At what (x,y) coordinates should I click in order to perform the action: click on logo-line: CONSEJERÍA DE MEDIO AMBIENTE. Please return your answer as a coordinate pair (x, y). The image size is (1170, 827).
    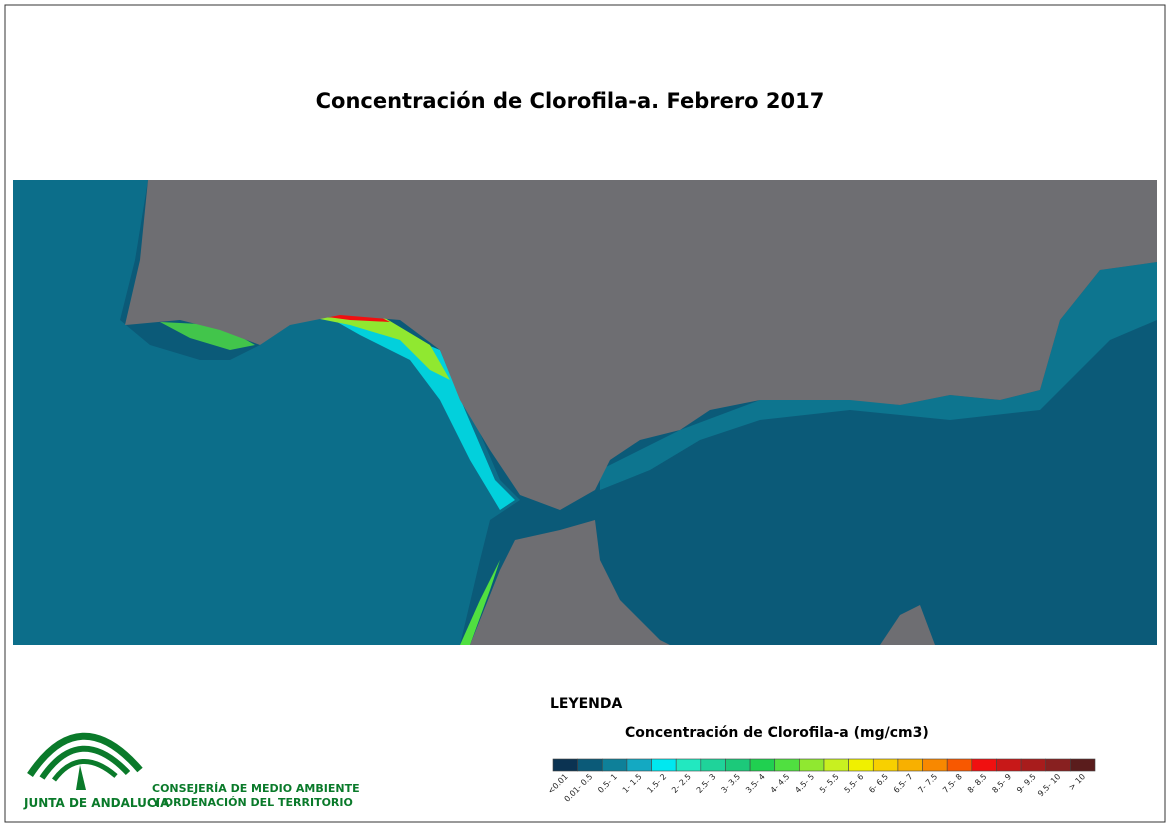
    Looking at the image, I should click on (256, 788).